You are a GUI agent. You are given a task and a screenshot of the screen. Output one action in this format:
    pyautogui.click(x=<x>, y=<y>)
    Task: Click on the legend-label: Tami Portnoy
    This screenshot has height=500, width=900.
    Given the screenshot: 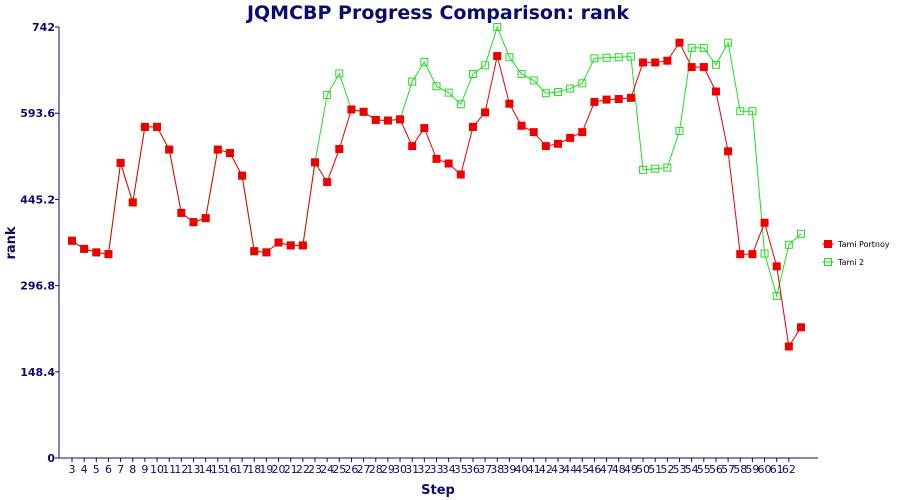 What is the action you would take?
    pyautogui.click(x=863, y=244)
    